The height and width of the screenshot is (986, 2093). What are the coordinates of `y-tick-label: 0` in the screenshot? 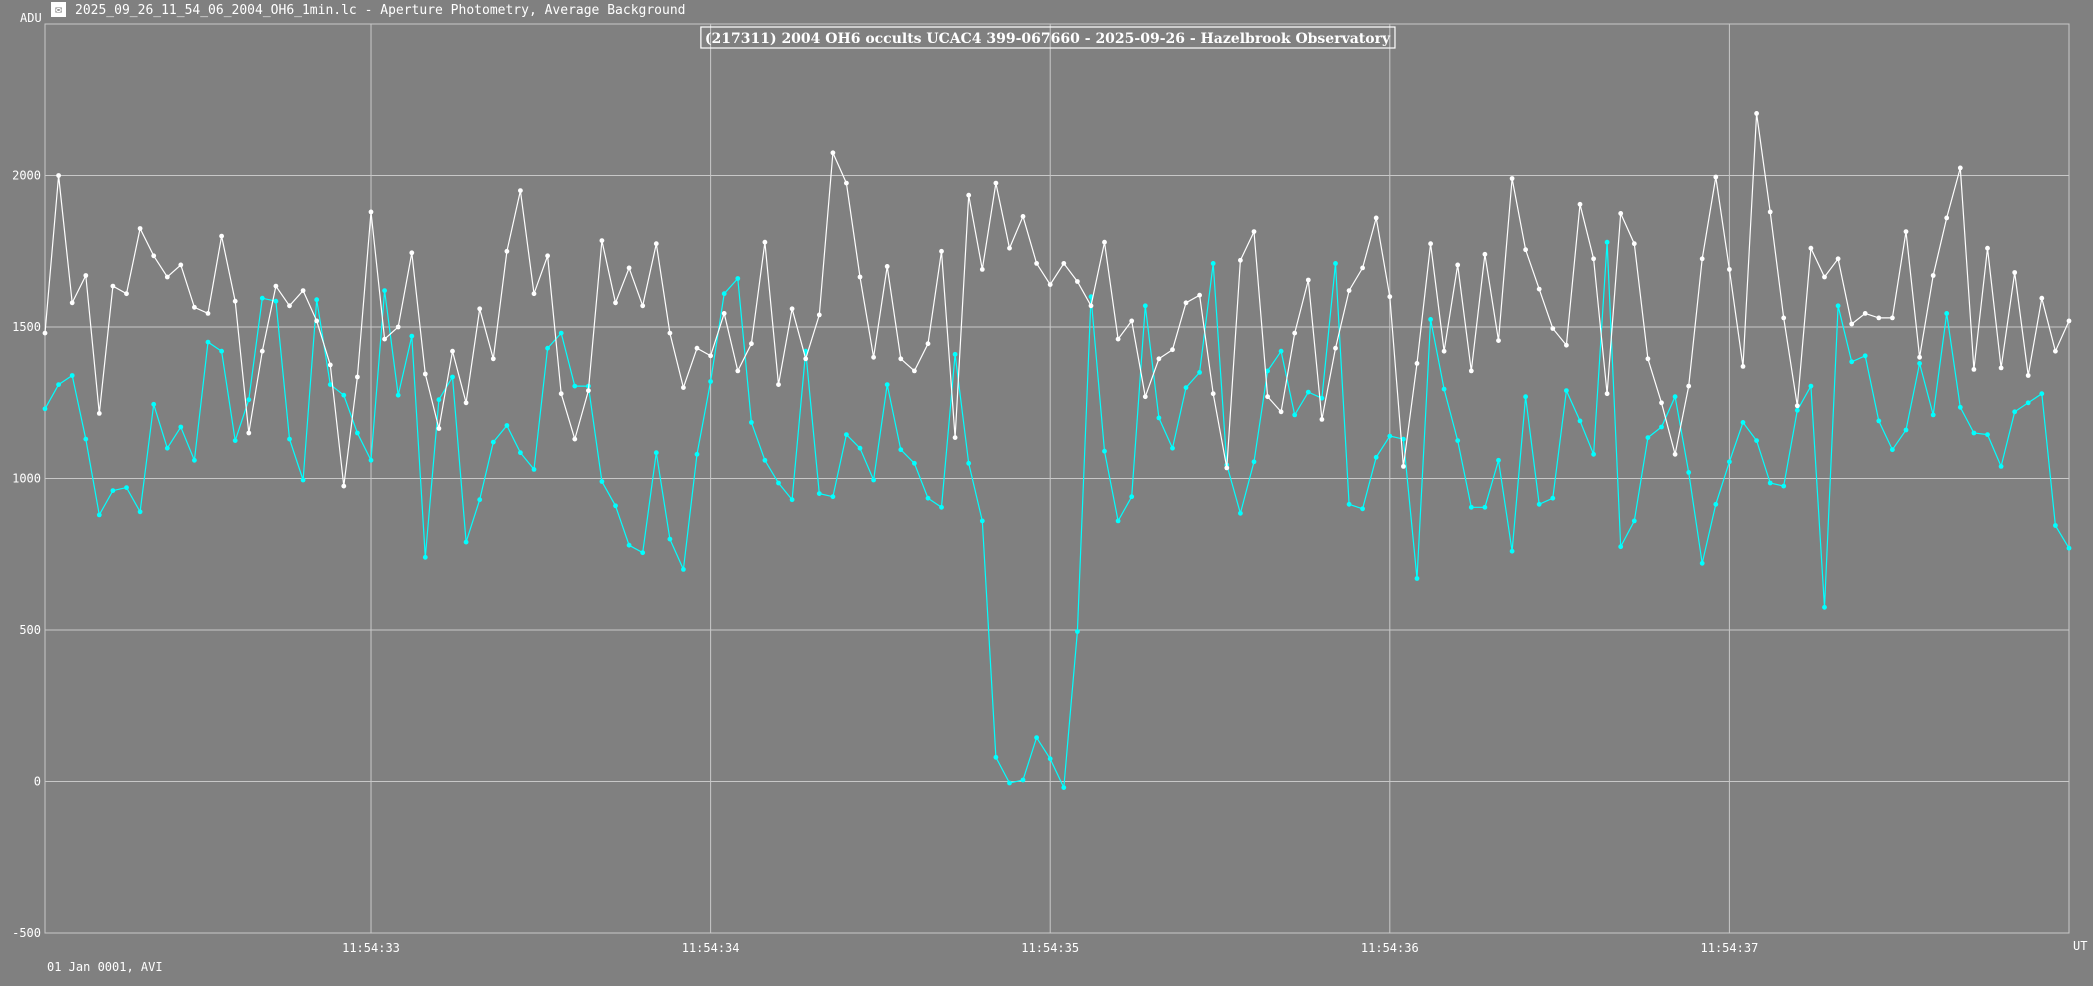 It's located at (37, 782).